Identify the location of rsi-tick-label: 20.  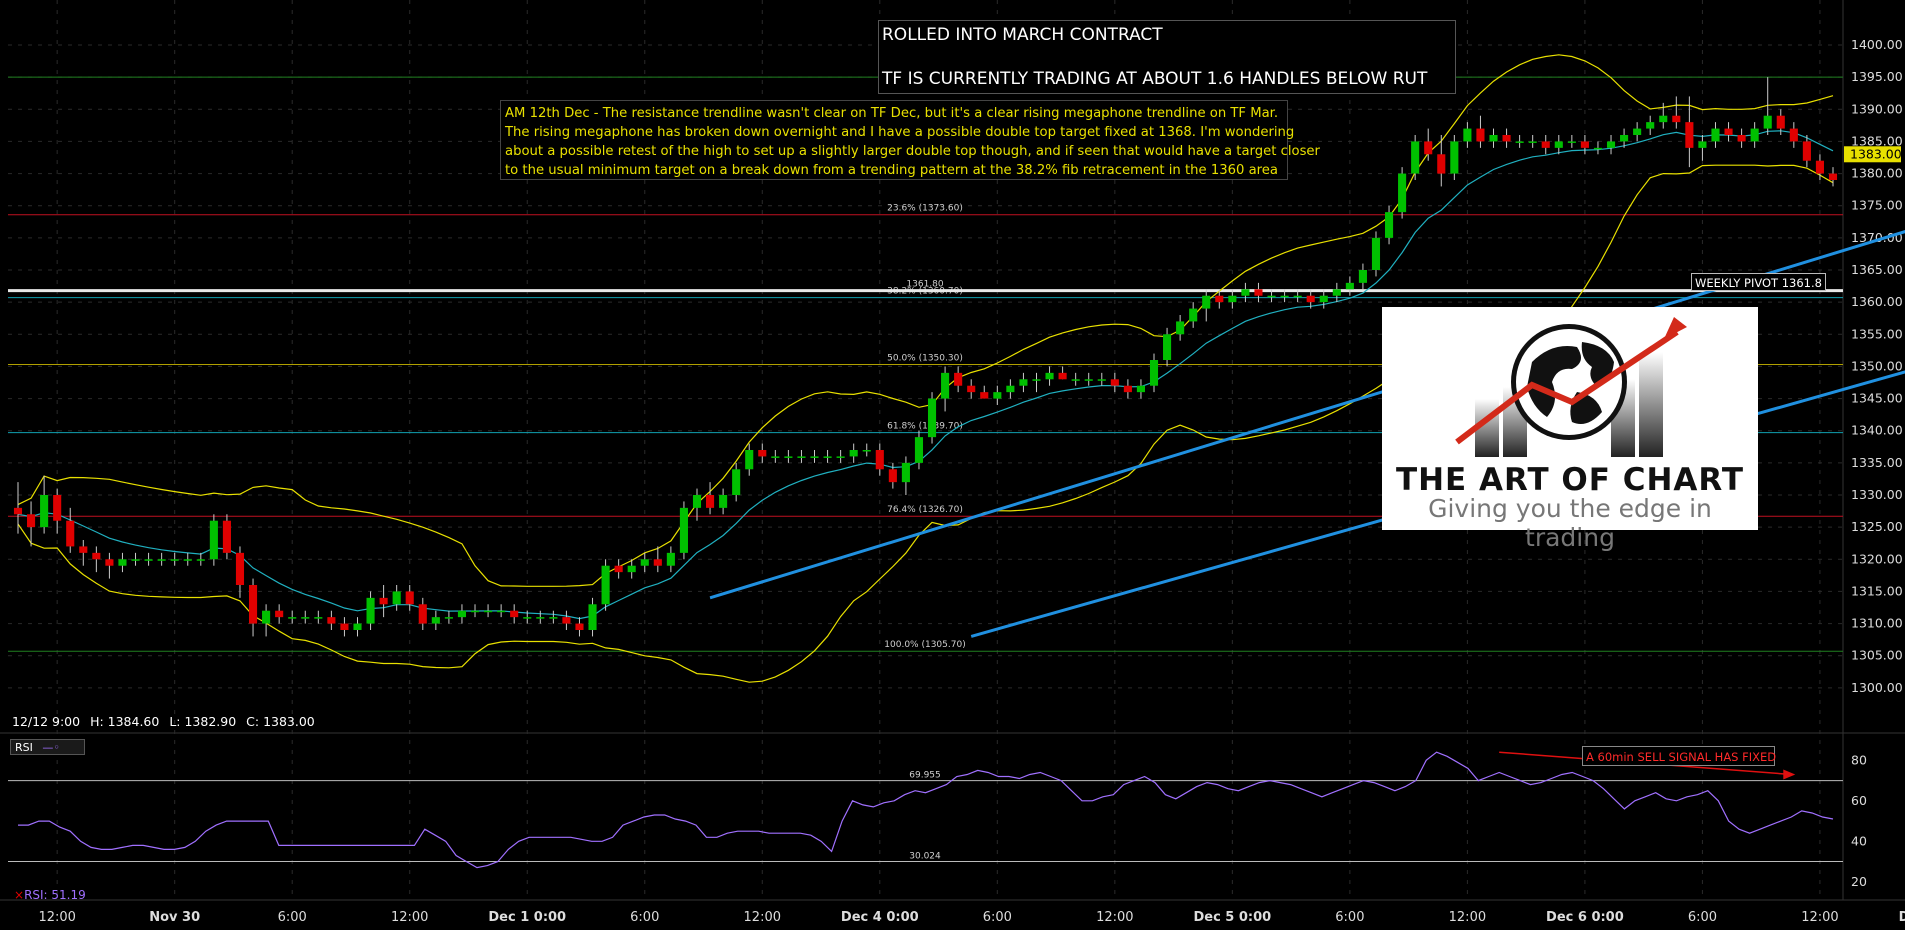
(1859, 881).